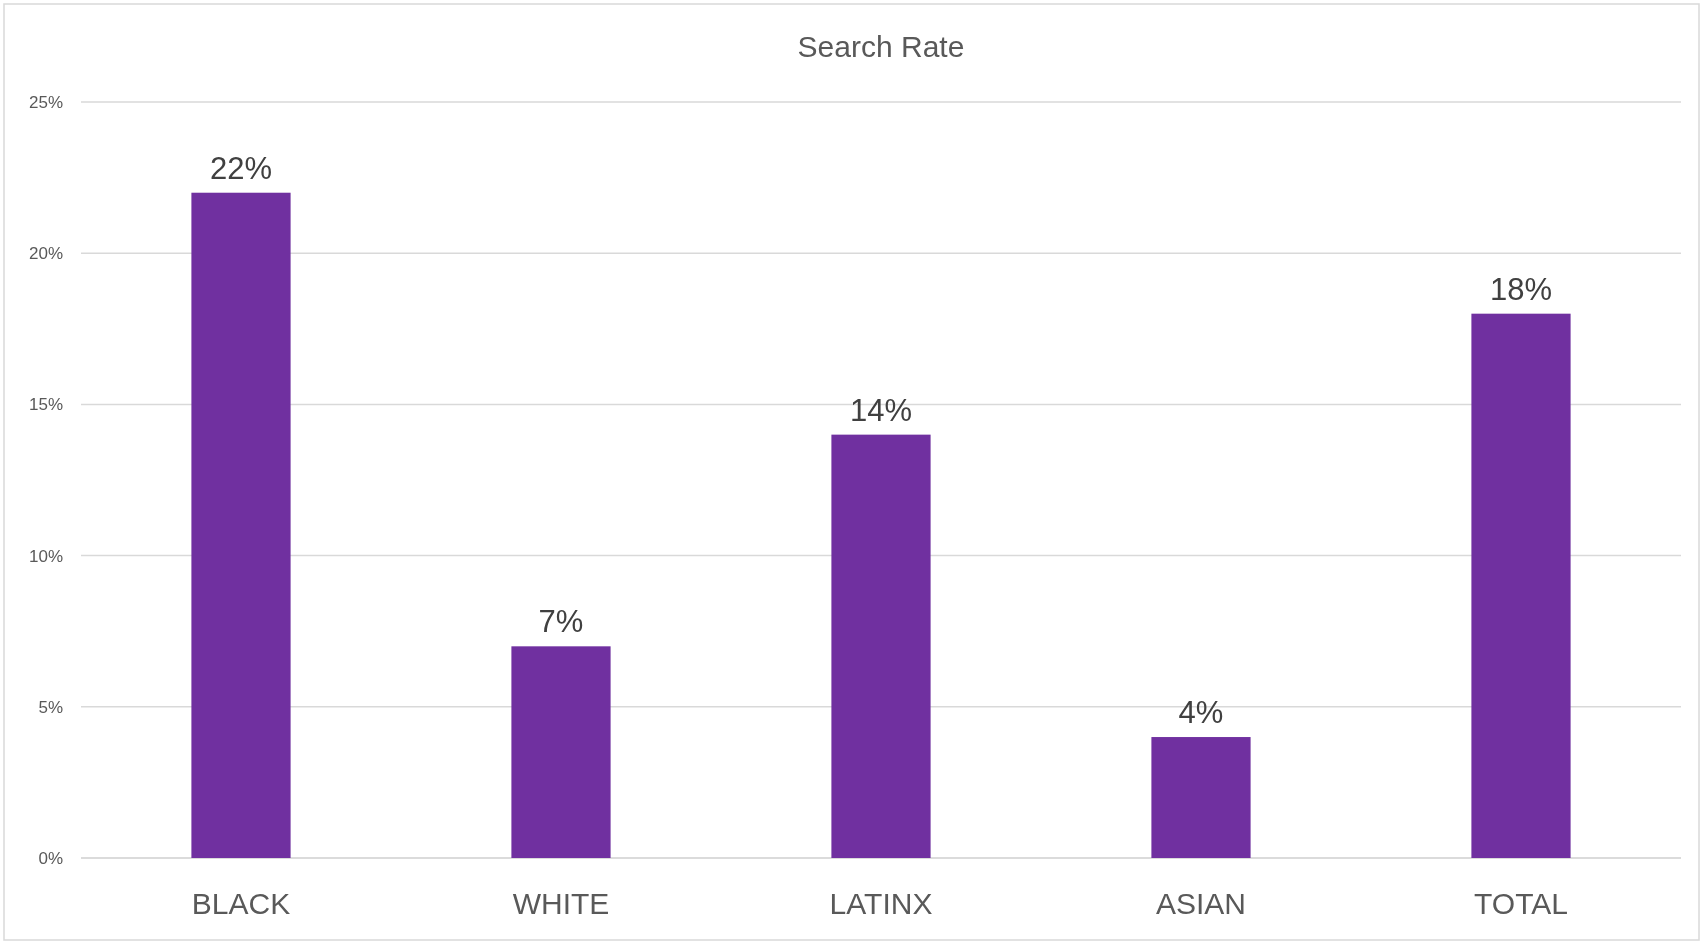  Describe the element at coordinates (45, 254) in the screenshot. I see `y-tick-label: 20%` at that location.